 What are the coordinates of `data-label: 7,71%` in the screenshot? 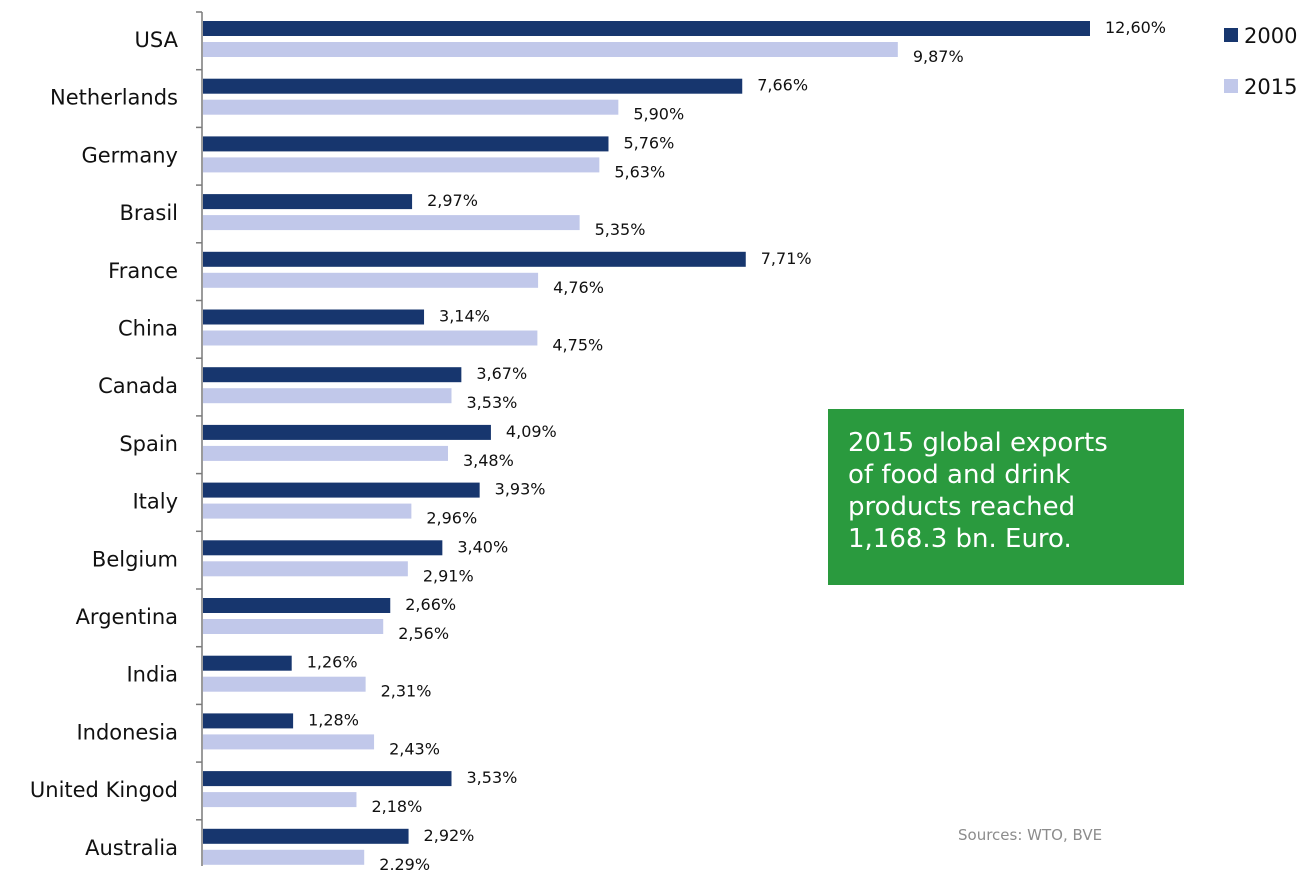 It's located at (786, 258).